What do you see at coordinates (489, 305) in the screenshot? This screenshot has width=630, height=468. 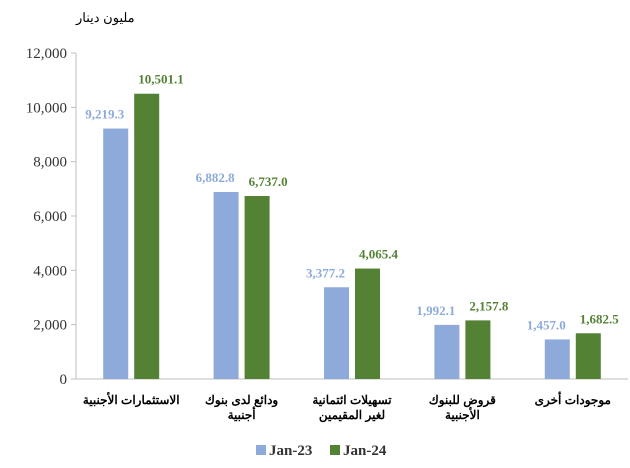 I see `data-label-jan-24: 2,157.8` at bounding box center [489, 305].